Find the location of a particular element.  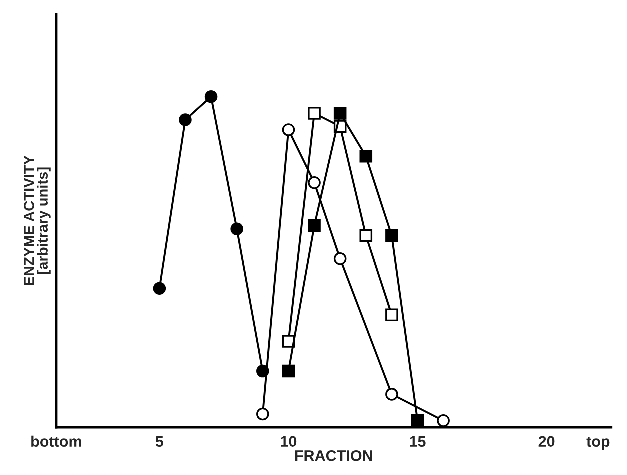

x-tick-label: bottom is located at coordinates (57, 442).